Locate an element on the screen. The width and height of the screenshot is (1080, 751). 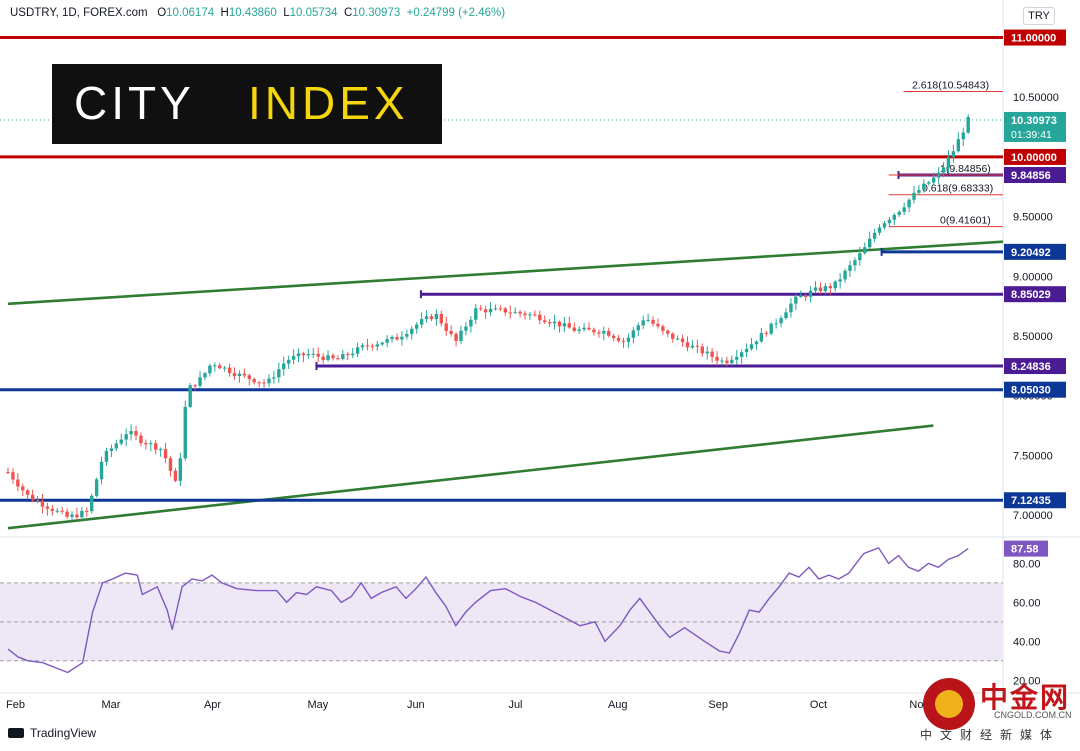
symbol-label: USDTRY, 1D, FOREX.com is located at coordinates (79, 13).